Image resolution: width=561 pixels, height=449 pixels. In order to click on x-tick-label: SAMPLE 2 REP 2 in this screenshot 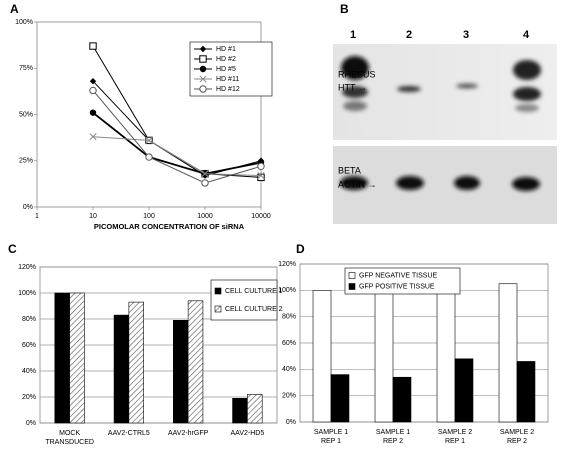, I will do `click(517, 437)`.